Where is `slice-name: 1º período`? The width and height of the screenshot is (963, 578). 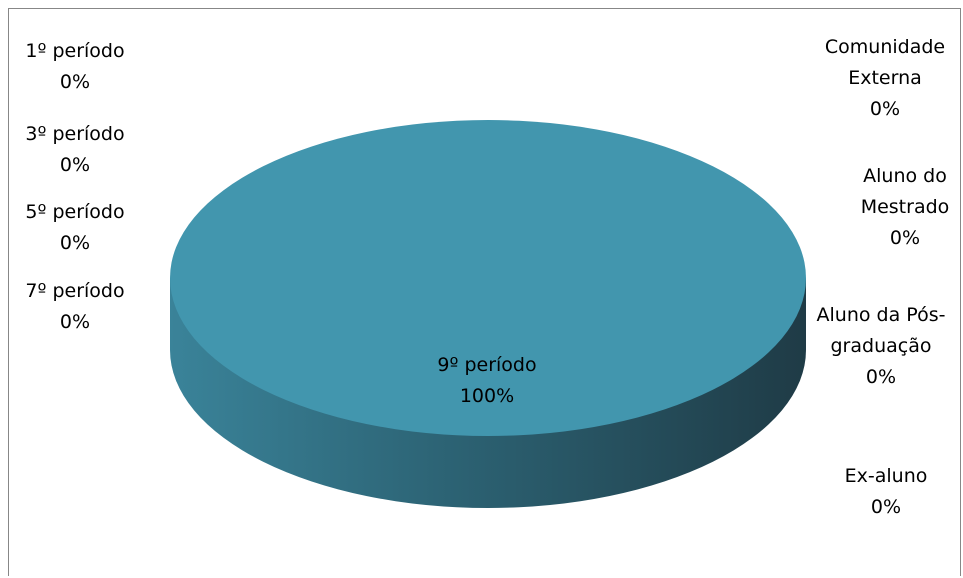
slice-name: 1º período is located at coordinates (75, 51).